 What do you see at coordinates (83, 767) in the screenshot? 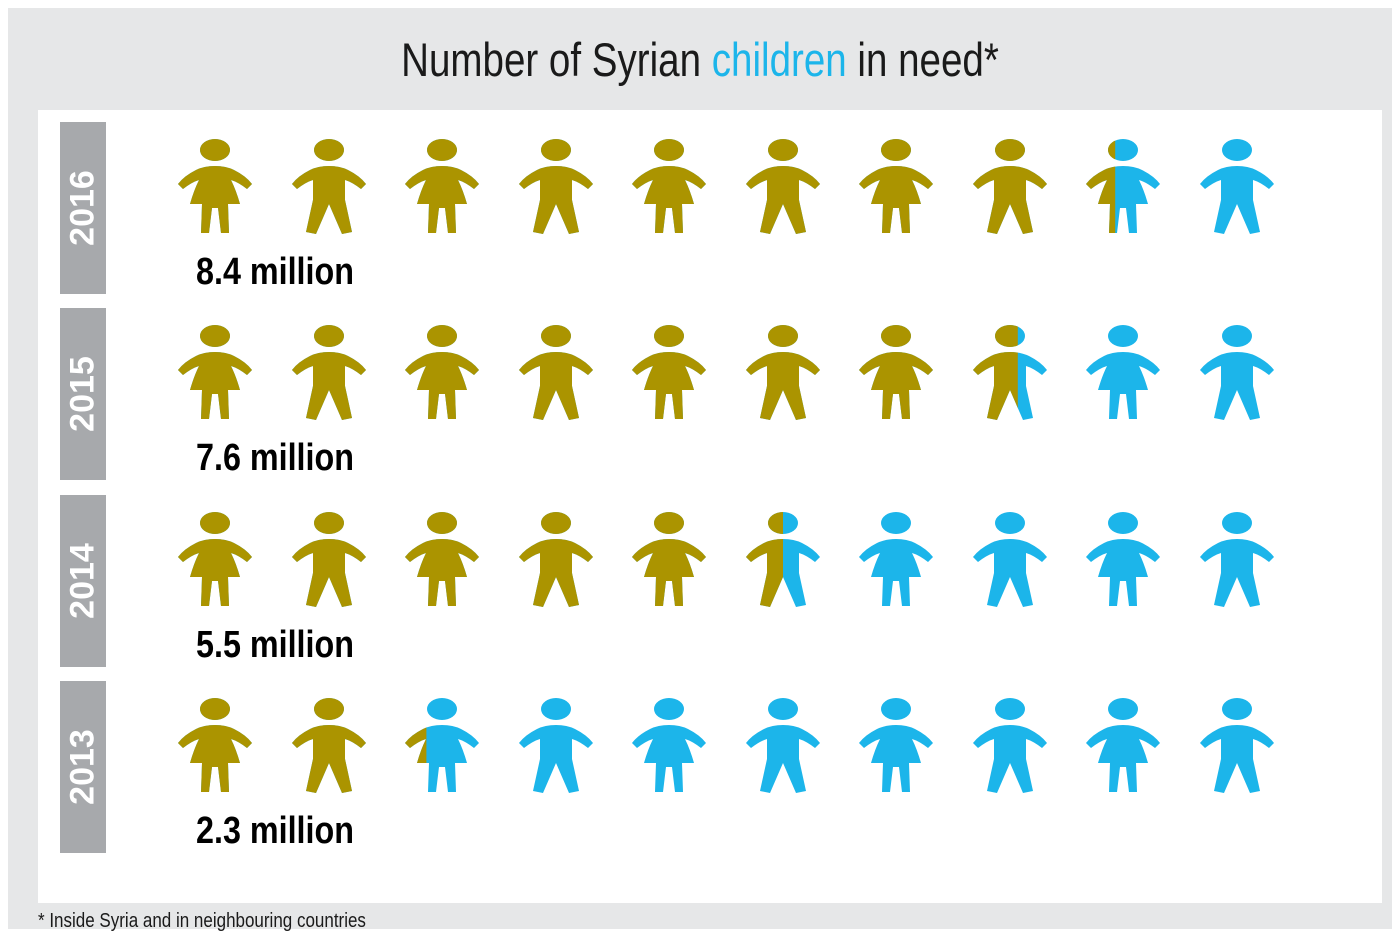
I see `year-bar: 2013` at bounding box center [83, 767].